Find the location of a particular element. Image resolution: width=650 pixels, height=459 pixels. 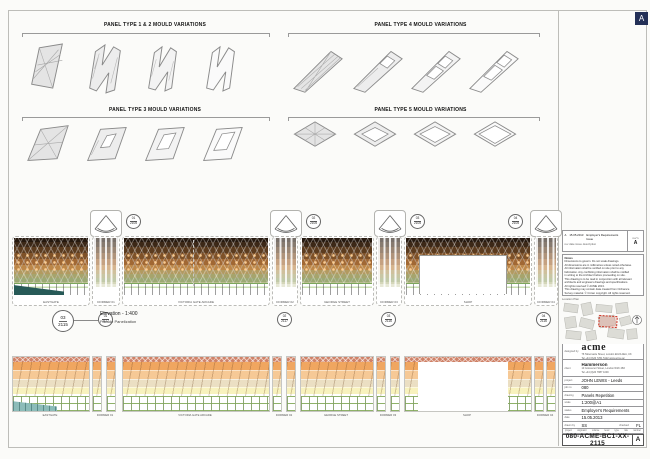

band-label: DORMER 04 is located at coordinates (545, 415).